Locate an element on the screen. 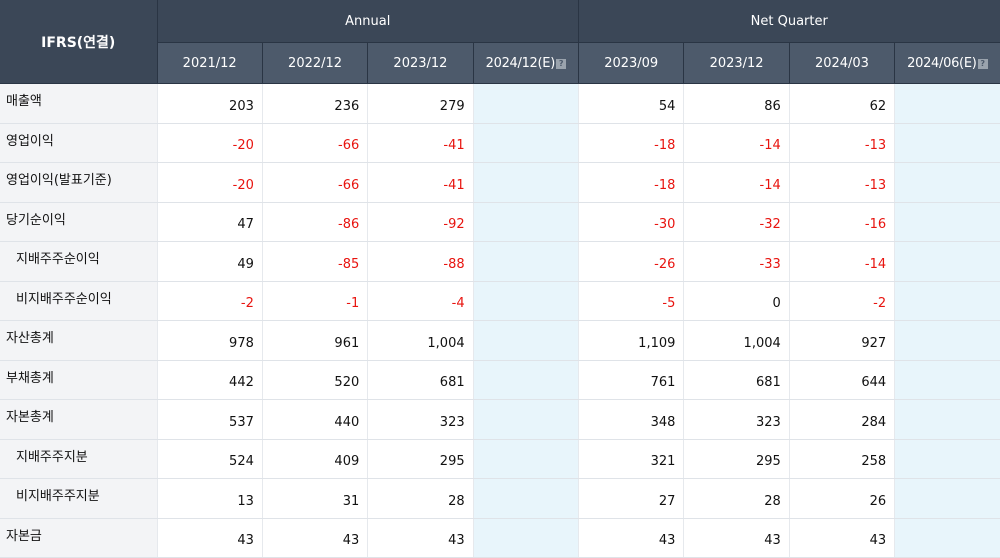  table-row: 자산총계 978 961 1,004 1,109 1,004 927 is located at coordinates (500, 340).